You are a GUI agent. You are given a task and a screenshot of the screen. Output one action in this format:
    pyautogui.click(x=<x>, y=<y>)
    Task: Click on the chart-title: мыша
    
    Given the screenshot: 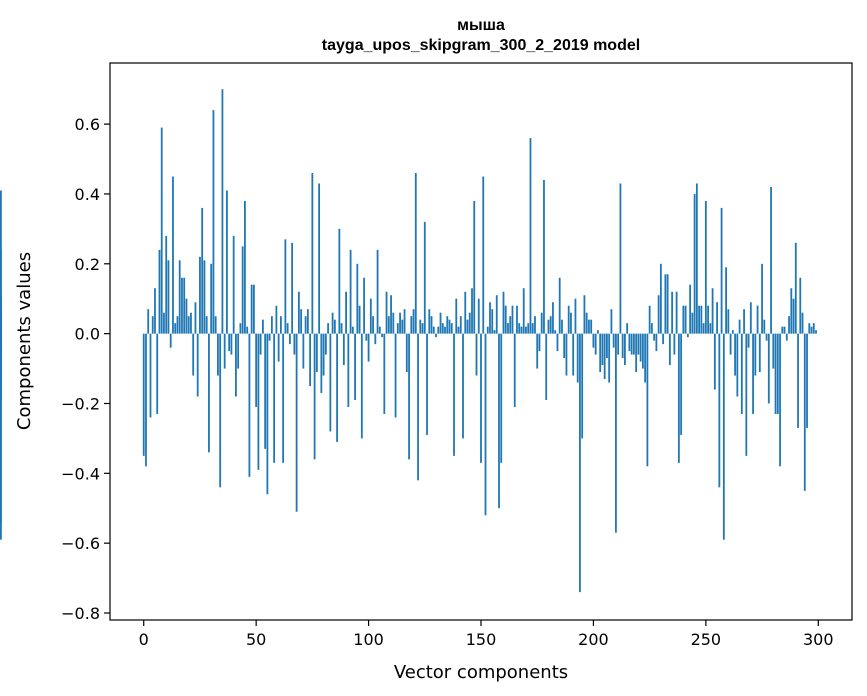 What is the action you would take?
    pyautogui.click(x=481, y=25)
    